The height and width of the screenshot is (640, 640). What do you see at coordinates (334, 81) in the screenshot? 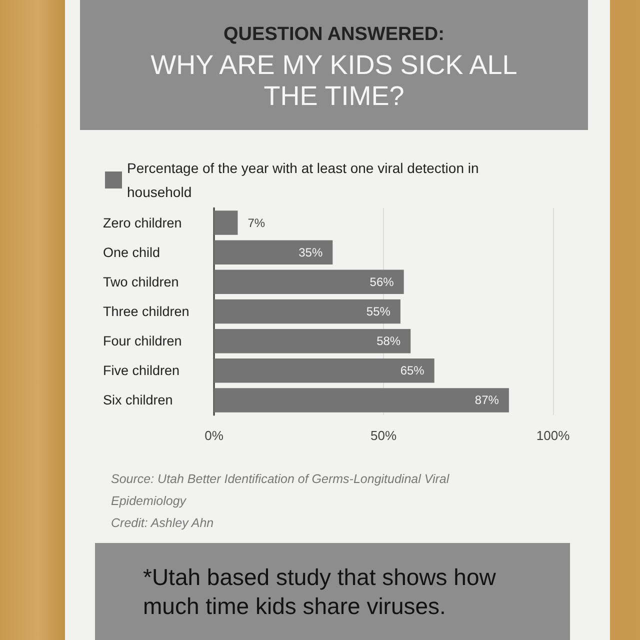
I see `chart-subtitle: WHY ARE MY KIDS SICK ALL THE TIME?` at bounding box center [334, 81].